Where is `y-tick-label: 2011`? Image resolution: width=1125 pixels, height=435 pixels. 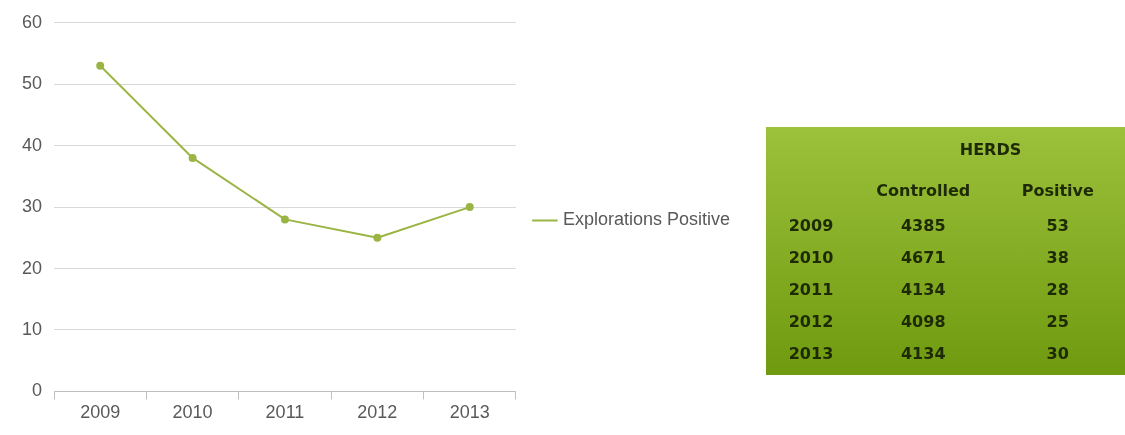
y-tick-label: 2011 is located at coordinates (811, 289).